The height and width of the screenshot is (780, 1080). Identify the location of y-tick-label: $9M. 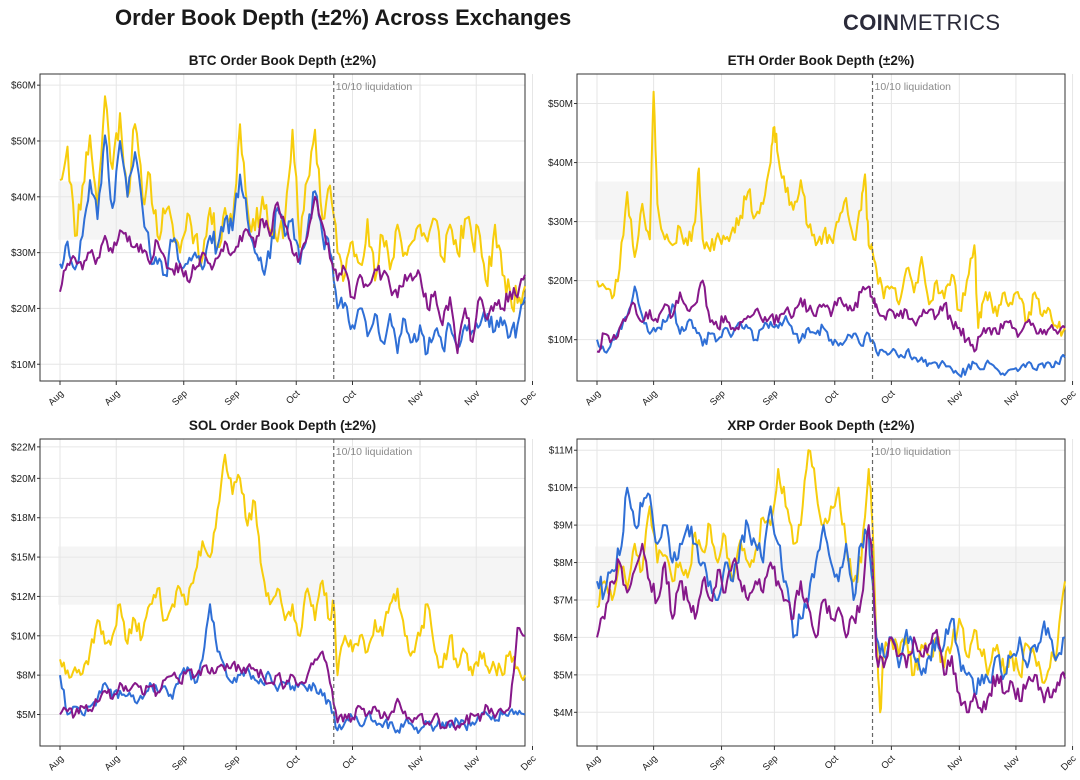
(563, 526).